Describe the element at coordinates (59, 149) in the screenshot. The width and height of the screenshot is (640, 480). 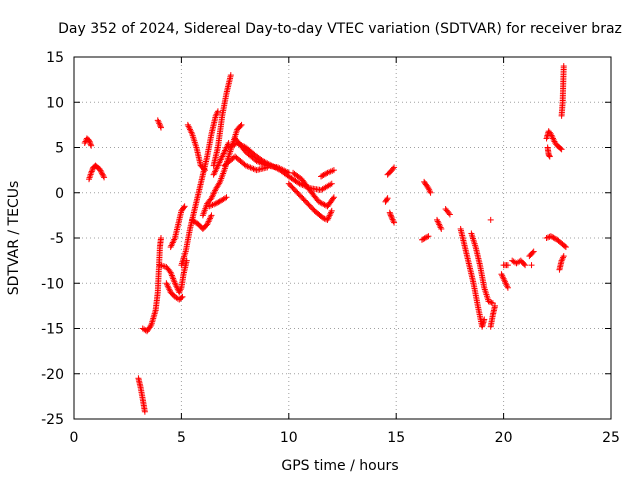
I see `y-tick-label: 5` at that location.